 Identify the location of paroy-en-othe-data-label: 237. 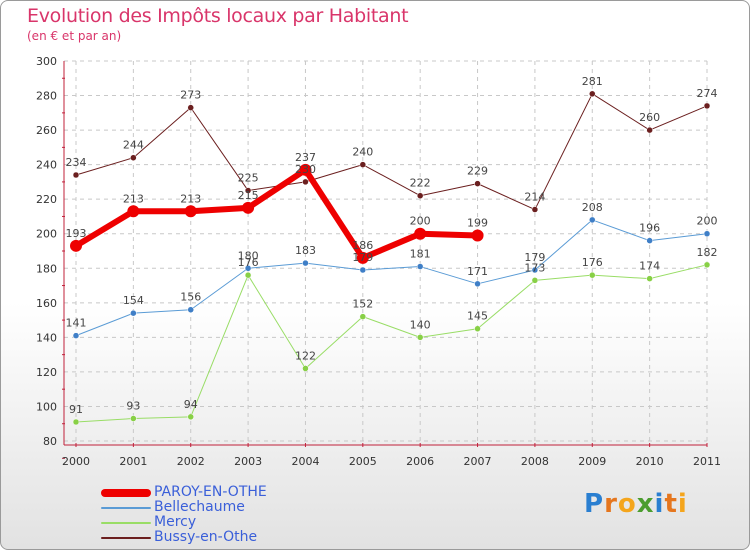
(305, 157).